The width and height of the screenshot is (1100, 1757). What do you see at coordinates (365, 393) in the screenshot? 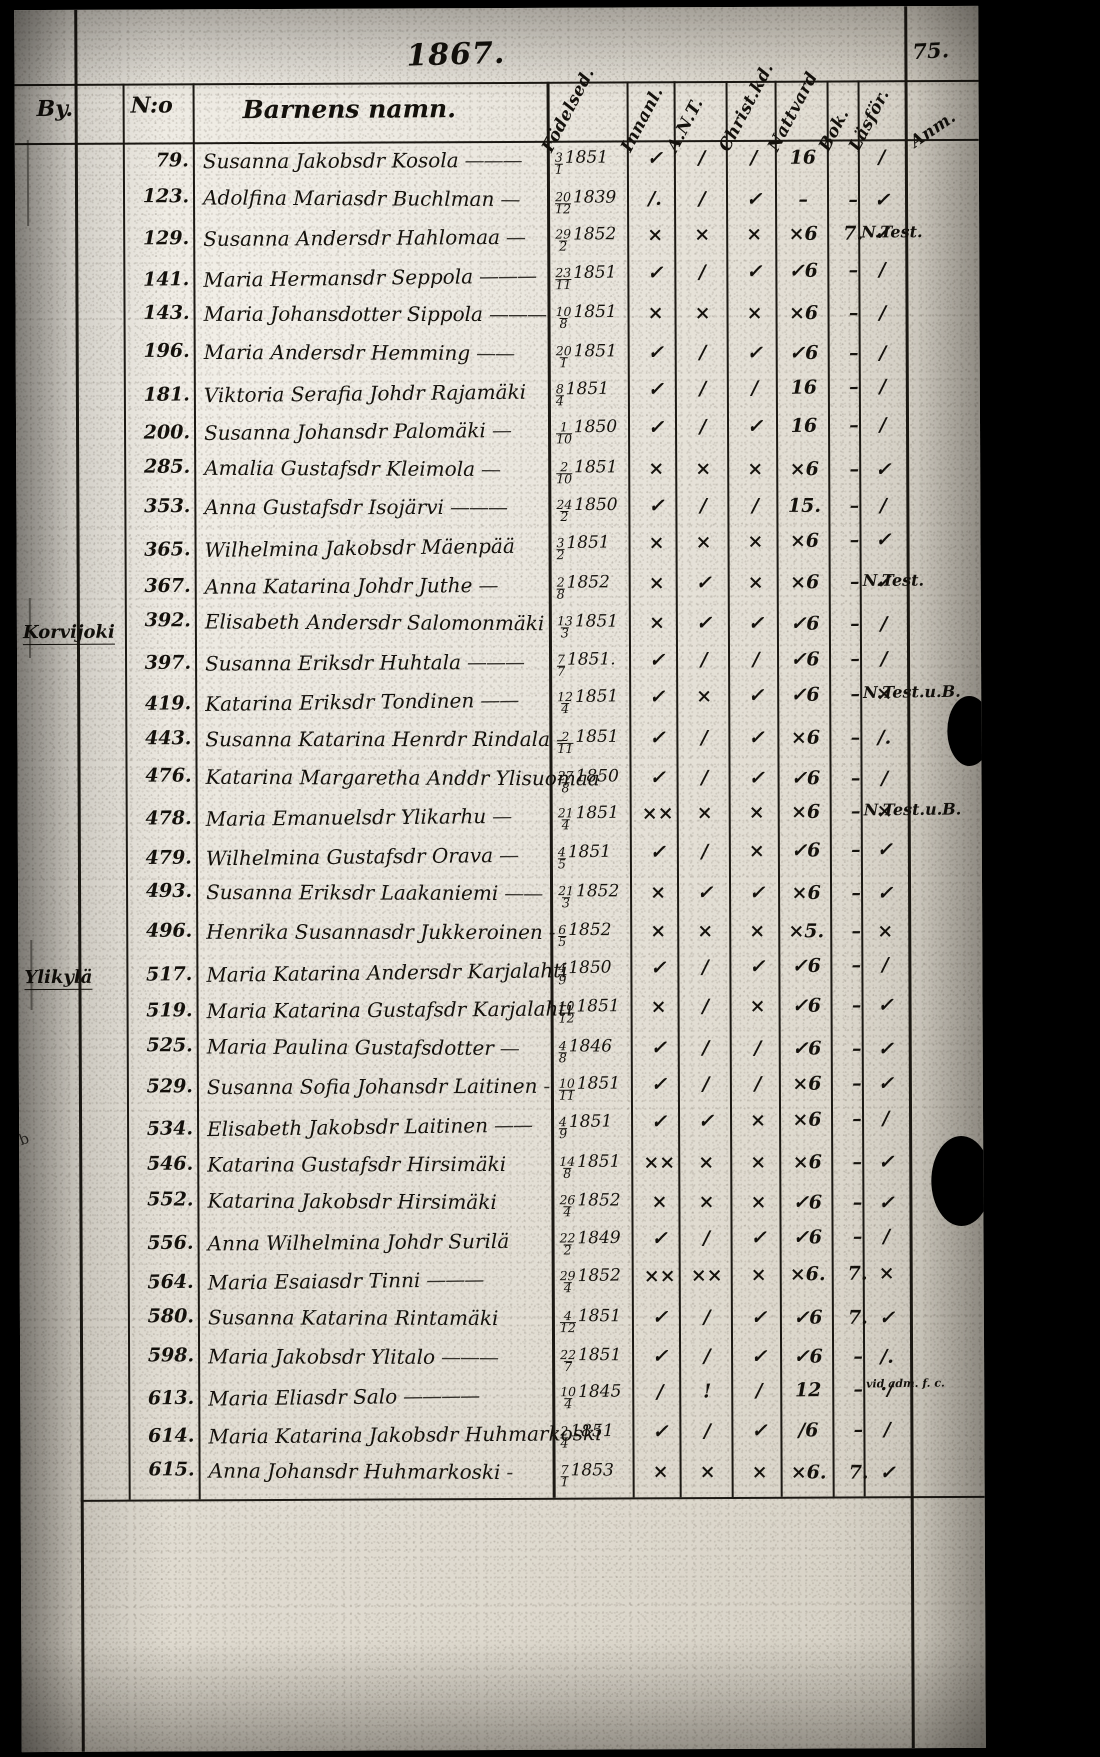
I see `child-name-text: Viktoria Serafia Johdr Rajamäki` at bounding box center [365, 393].